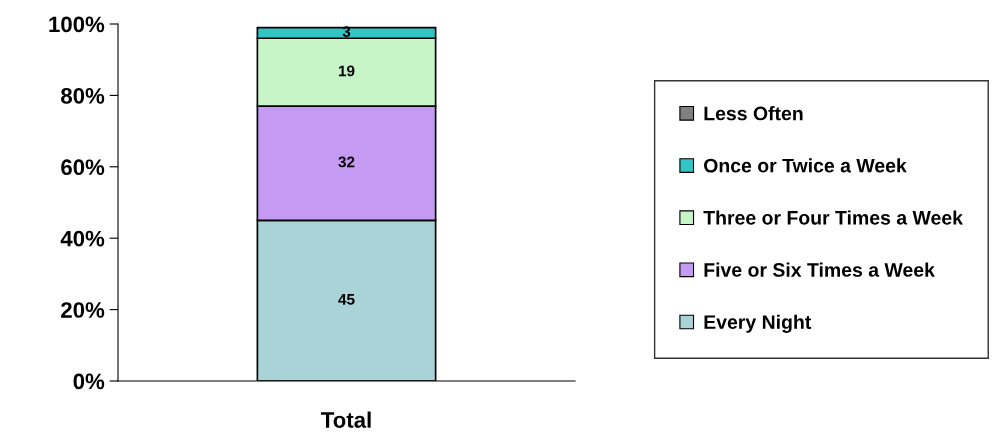 The height and width of the screenshot is (439, 1006). I want to click on legend-label: Three or Four Times a Week, so click(833, 217).